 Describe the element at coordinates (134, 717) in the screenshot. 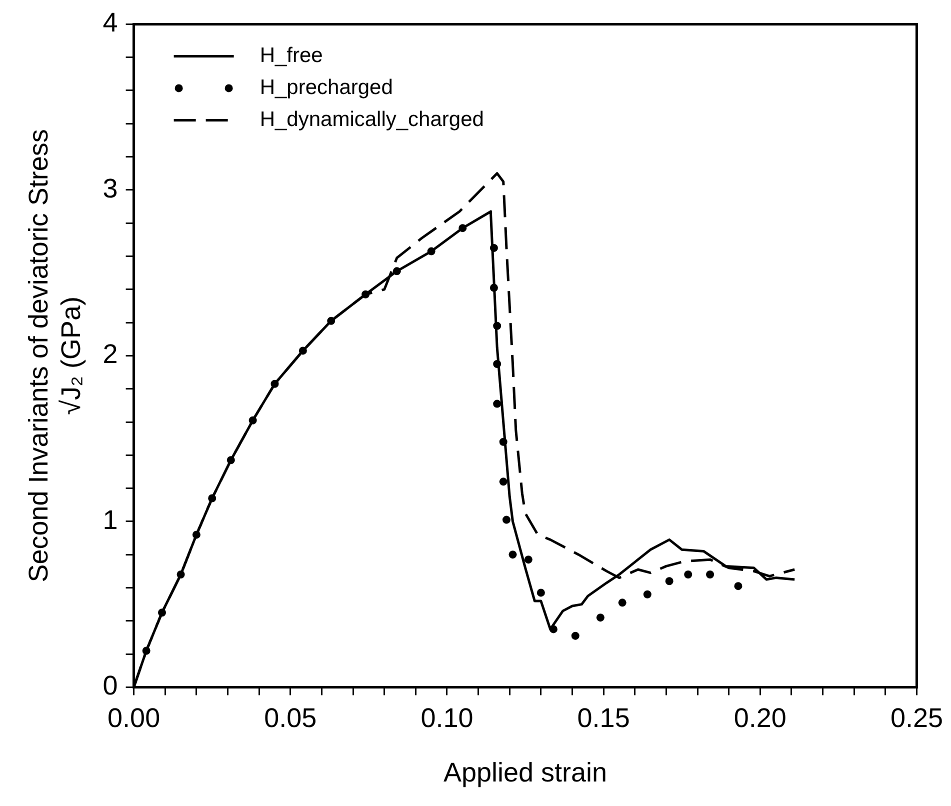

I see `x-tick-label: 0.00` at that location.